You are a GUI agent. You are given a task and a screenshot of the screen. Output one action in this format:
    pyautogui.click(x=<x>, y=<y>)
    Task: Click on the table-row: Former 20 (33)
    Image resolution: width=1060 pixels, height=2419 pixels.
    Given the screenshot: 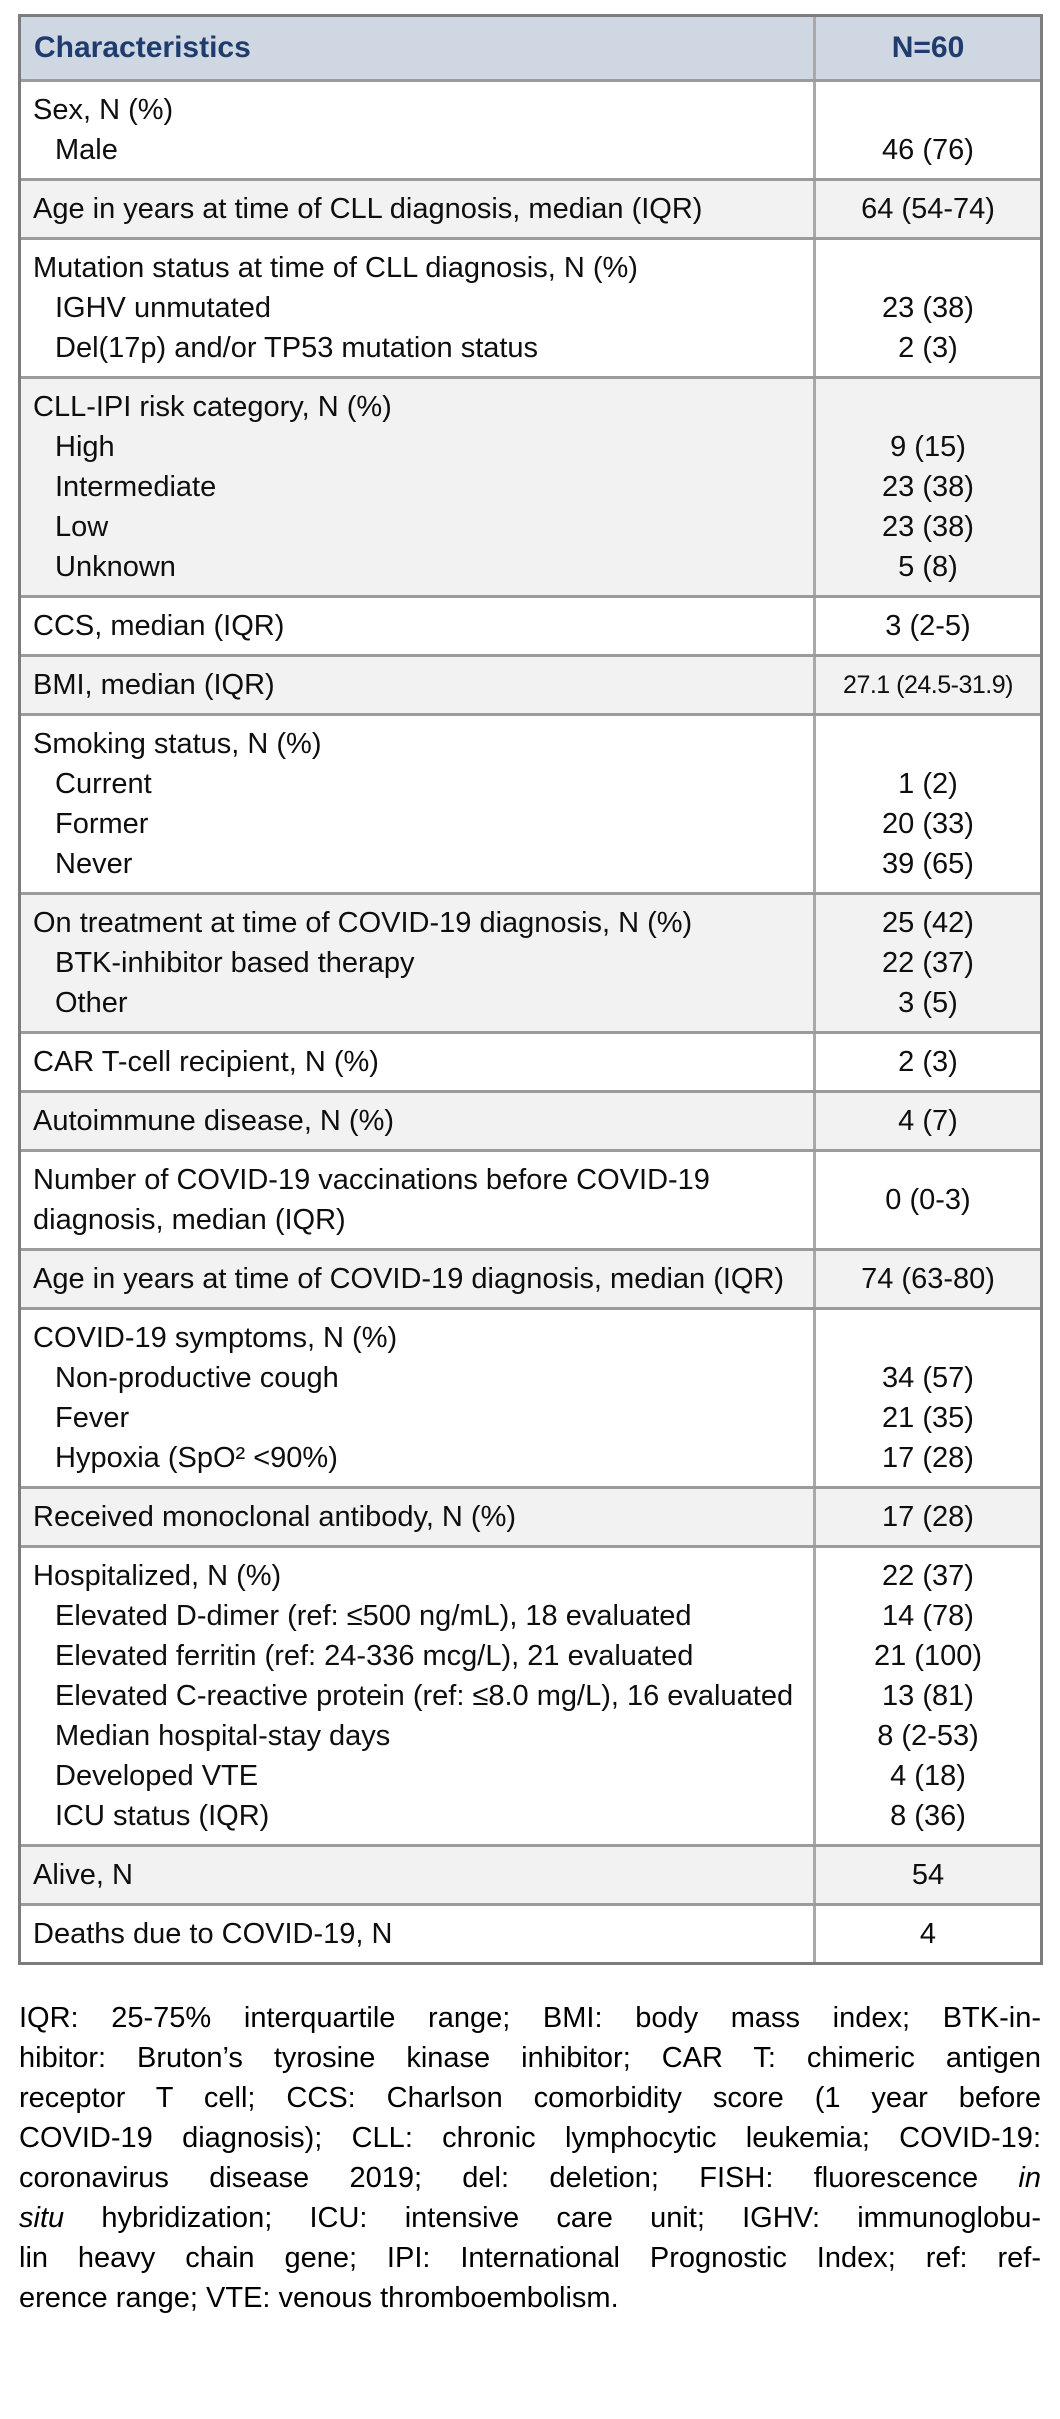 What is the action you would take?
    pyautogui.click(x=530, y=824)
    